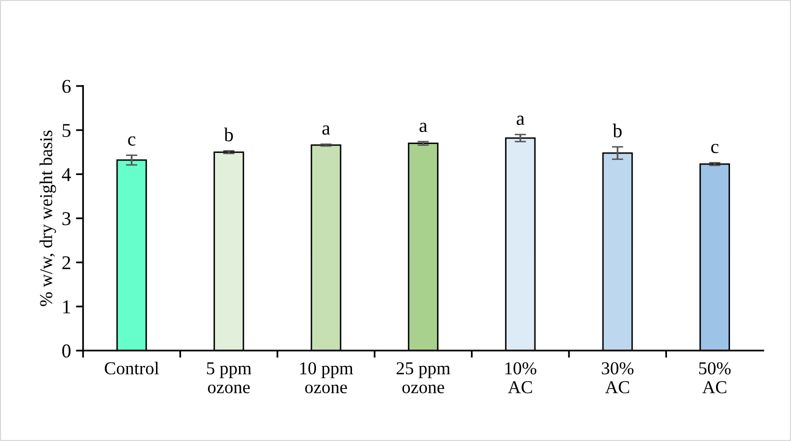  What do you see at coordinates (66, 351) in the screenshot?
I see `y-tick-label: 0` at bounding box center [66, 351].